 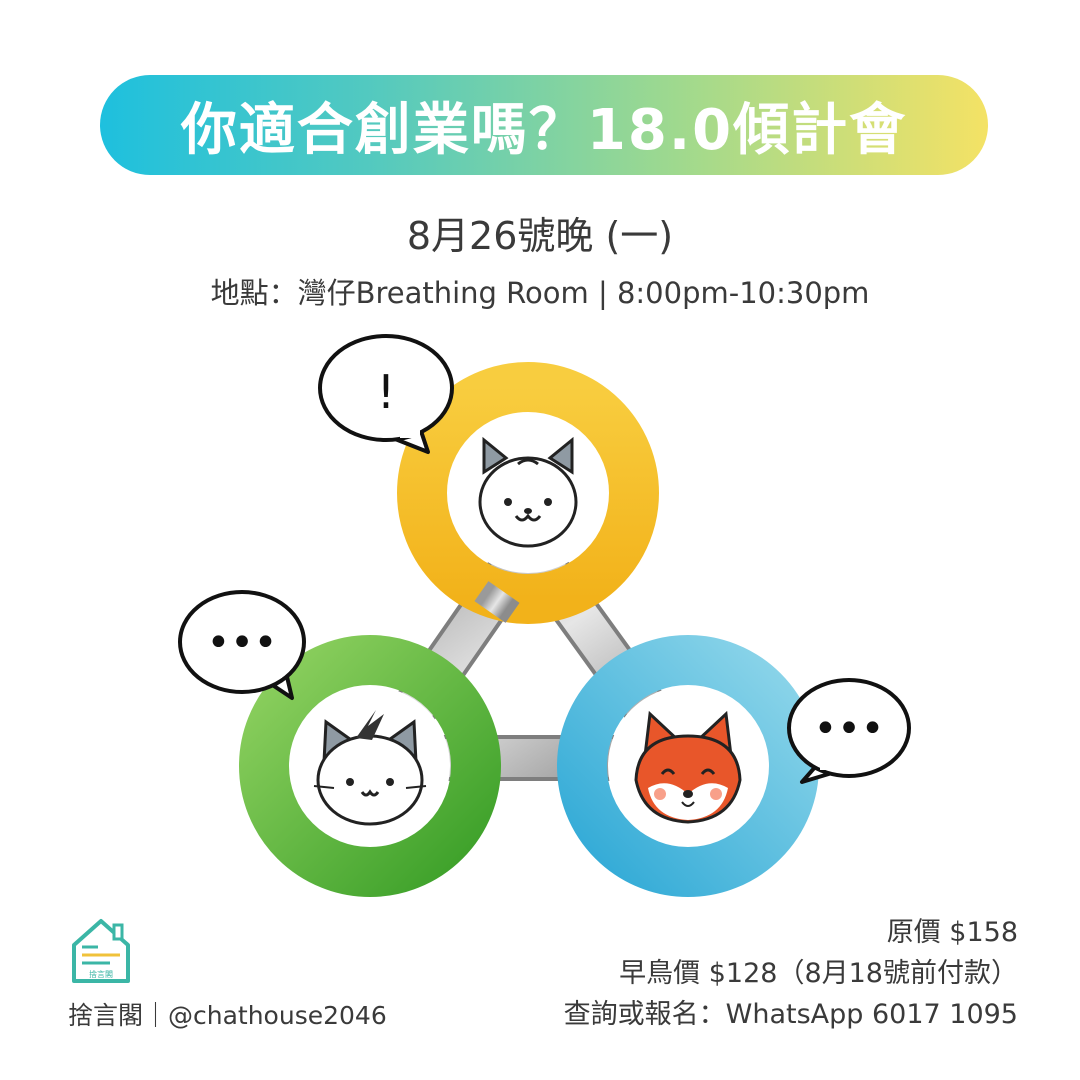 What do you see at coordinates (101, 951) in the screenshot?
I see `chathouse-logo-icon: 捨言閣` at bounding box center [101, 951].